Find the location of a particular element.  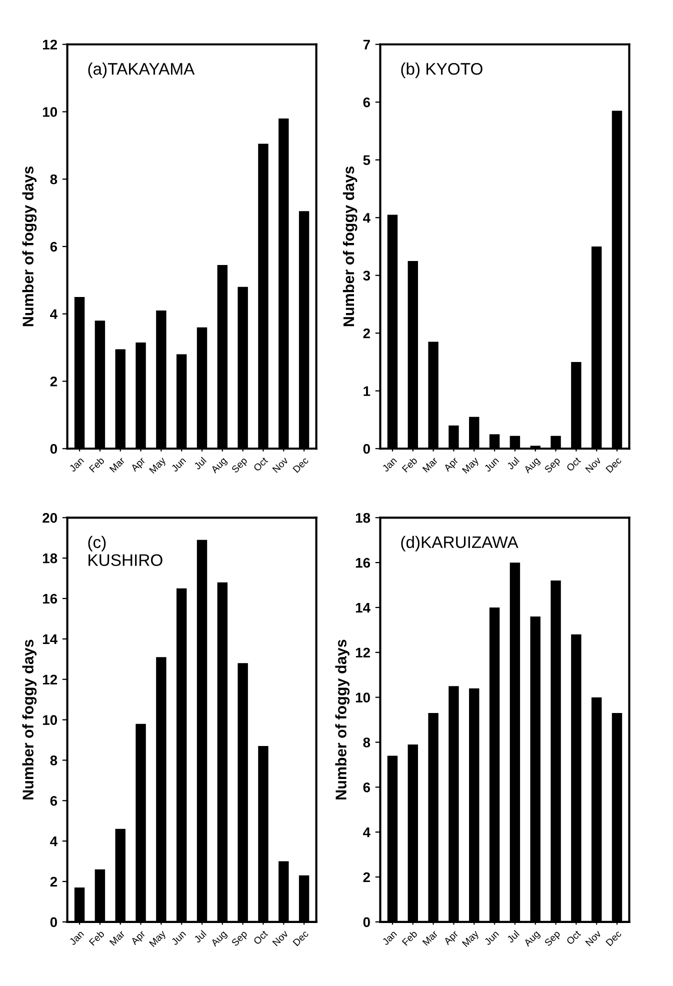

text: (b) KYOTO is located at coordinates (441, 70).